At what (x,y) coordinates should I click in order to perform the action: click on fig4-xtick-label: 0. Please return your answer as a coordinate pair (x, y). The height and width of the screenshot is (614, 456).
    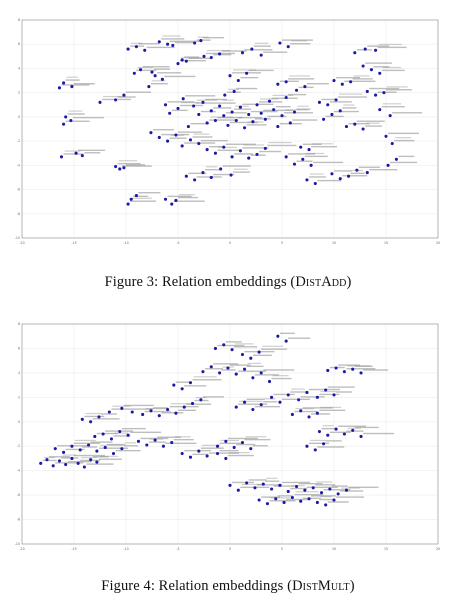
    Looking at the image, I should click on (230, 549).